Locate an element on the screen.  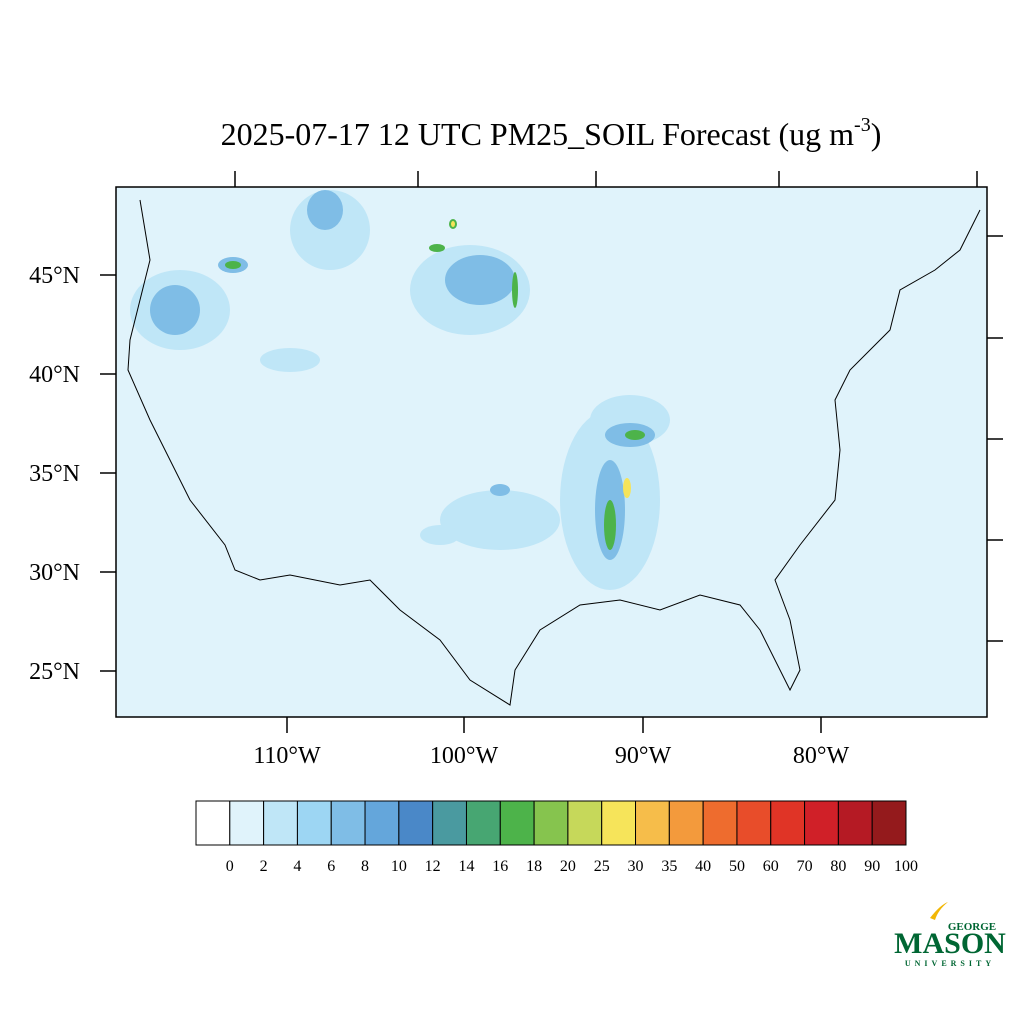
colorbar-label: 60 is located at coordinates (771, 866).